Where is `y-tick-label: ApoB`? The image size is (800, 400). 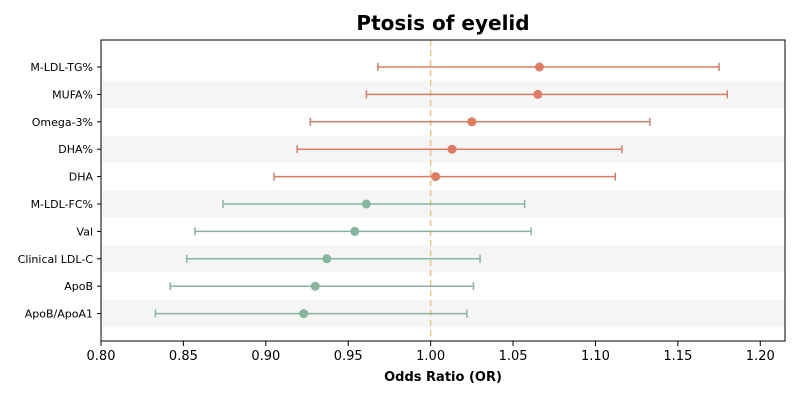
y-tick-label: ApoB is located at coordinates (78, 286).